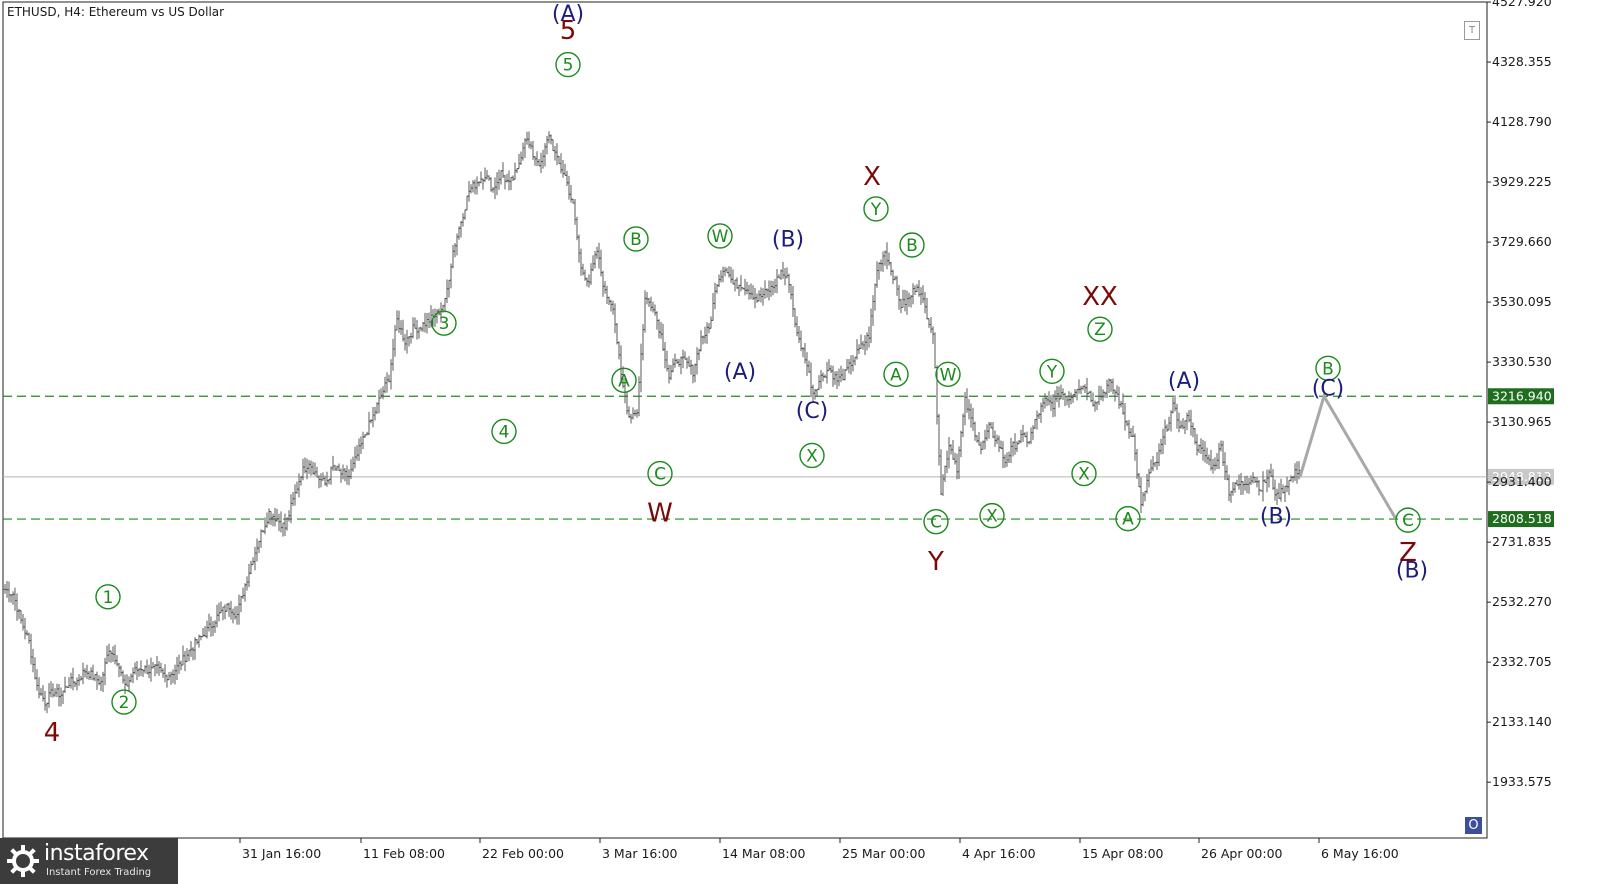 Image resolution: width=1600 pixels, height=884 pixels. I want to click on x-tick-label: 31 Jan 16:00, so click(281, 853).